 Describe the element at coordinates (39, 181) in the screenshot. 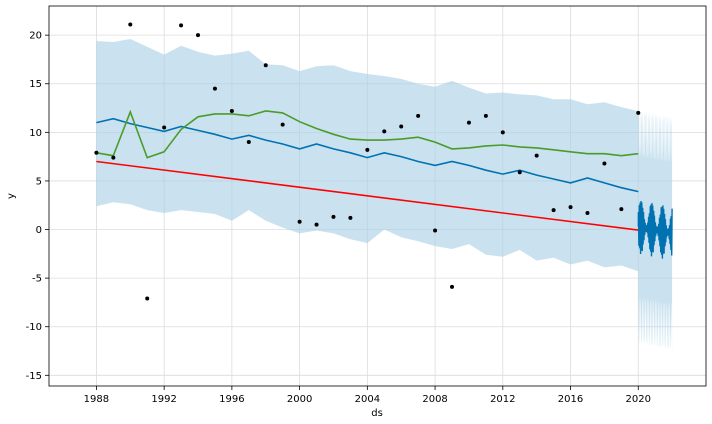

I see `y-tick-label: 5` at that location.